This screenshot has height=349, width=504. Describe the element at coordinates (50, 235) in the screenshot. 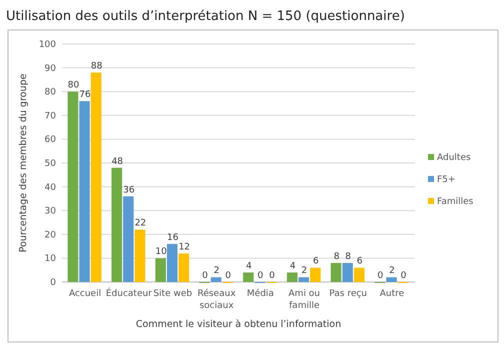

I see `y-tick-label: 20` at that location.